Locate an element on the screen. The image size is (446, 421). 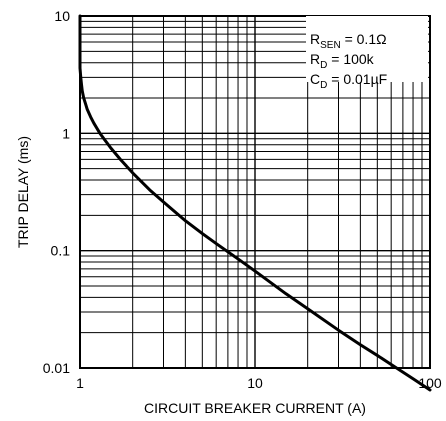
legend-background is located at coordinates (367, 49).